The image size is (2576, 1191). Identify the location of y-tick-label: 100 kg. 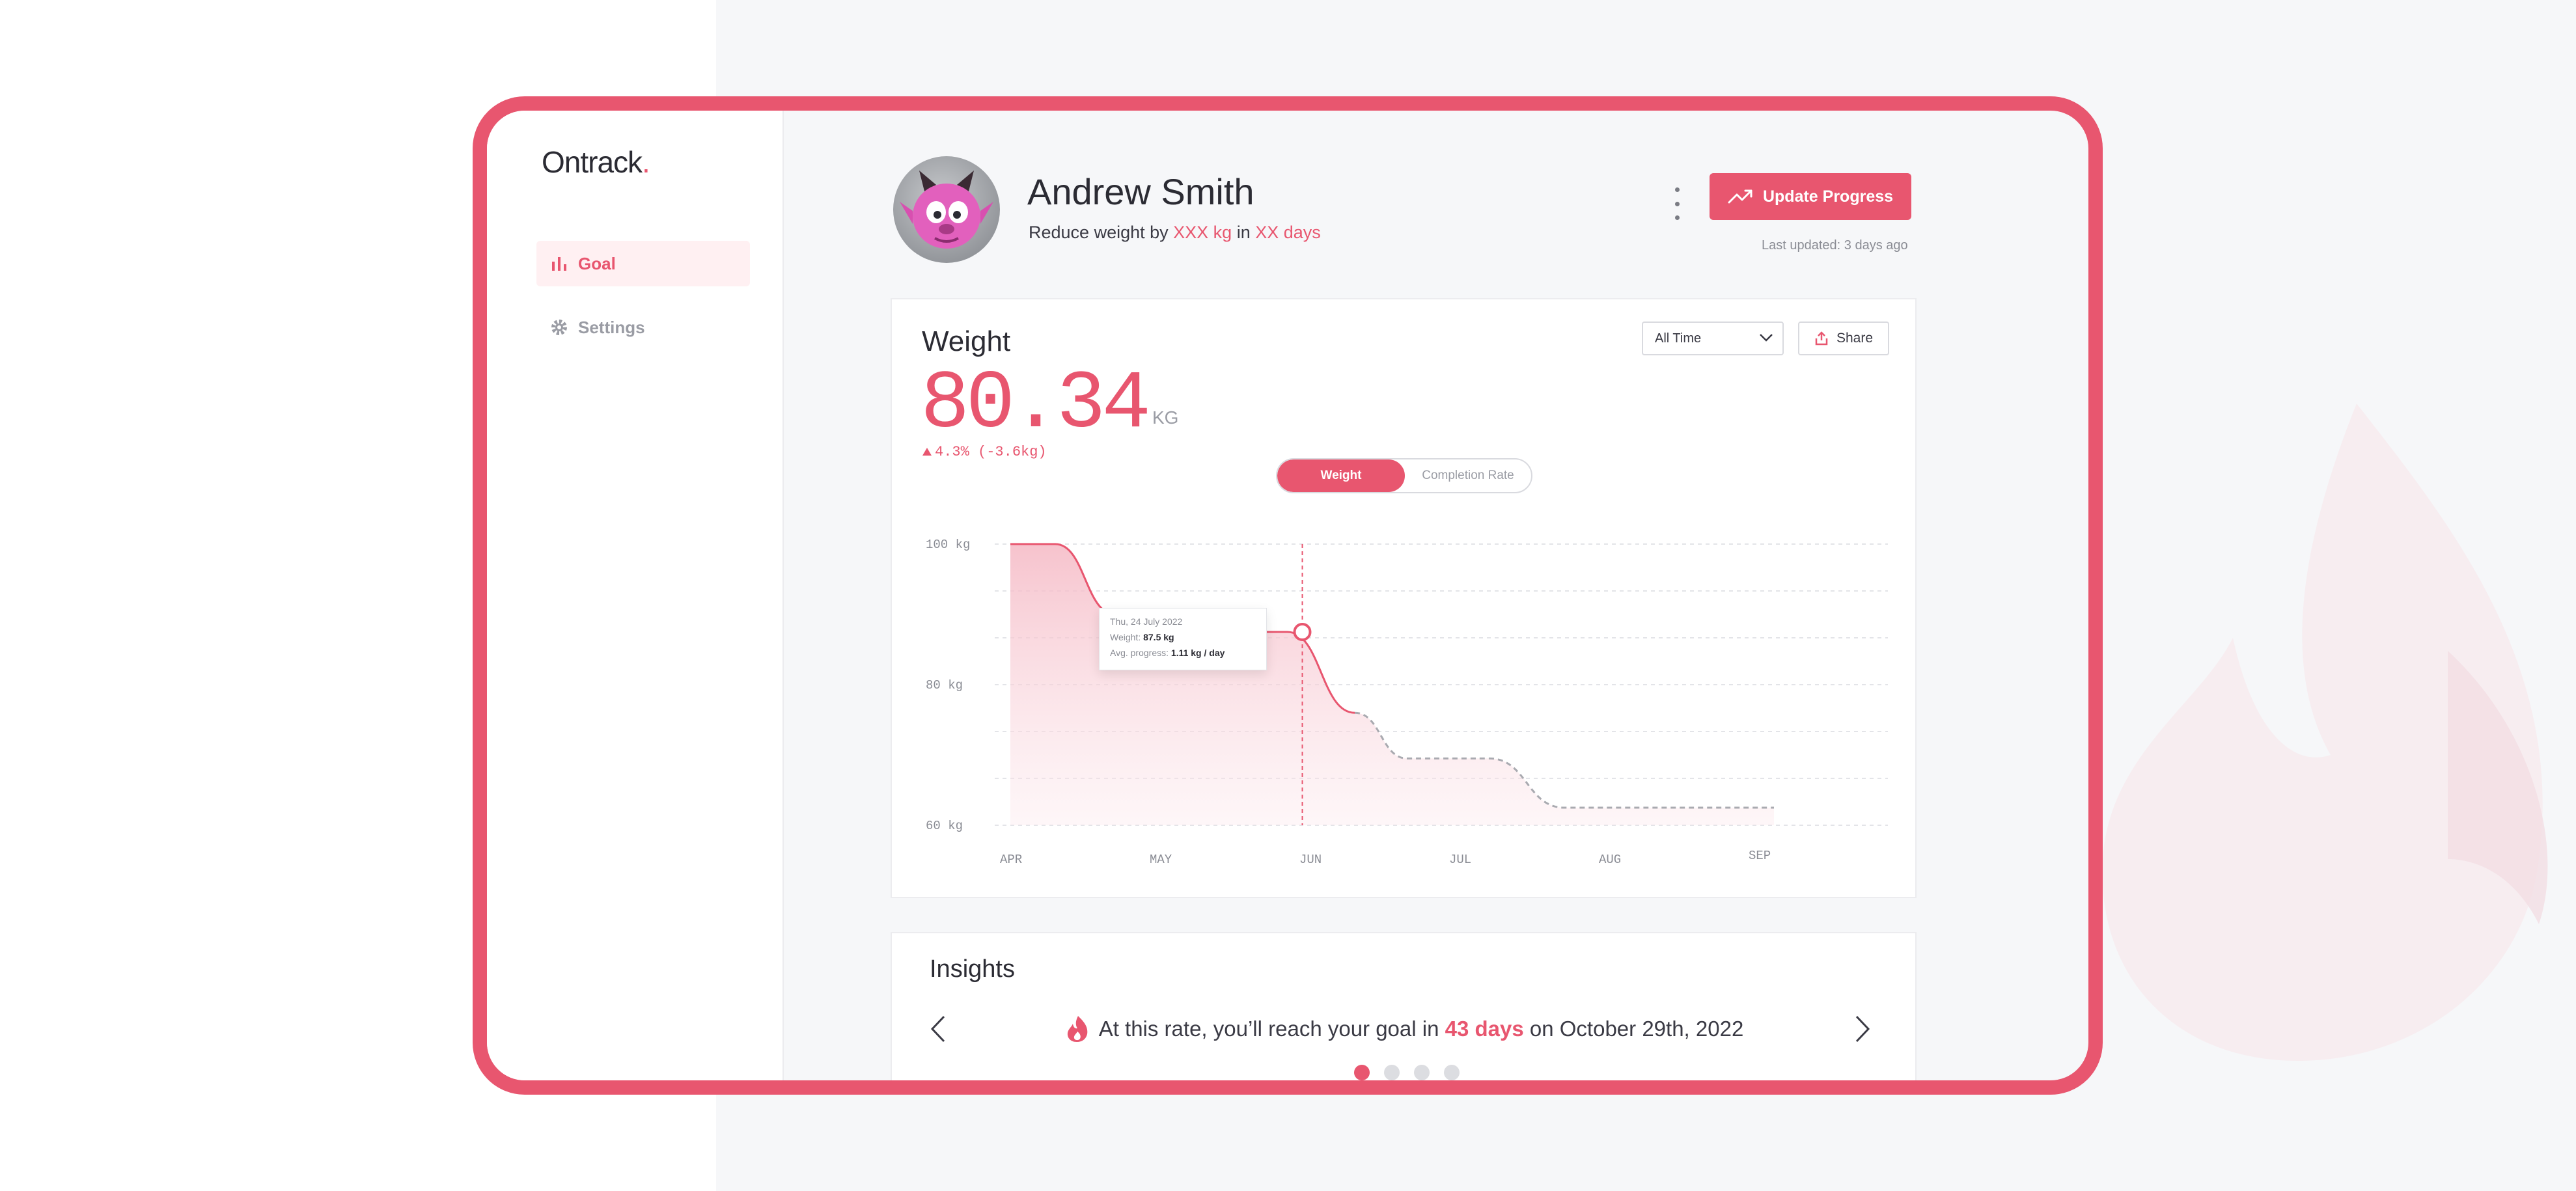
(948, 545).